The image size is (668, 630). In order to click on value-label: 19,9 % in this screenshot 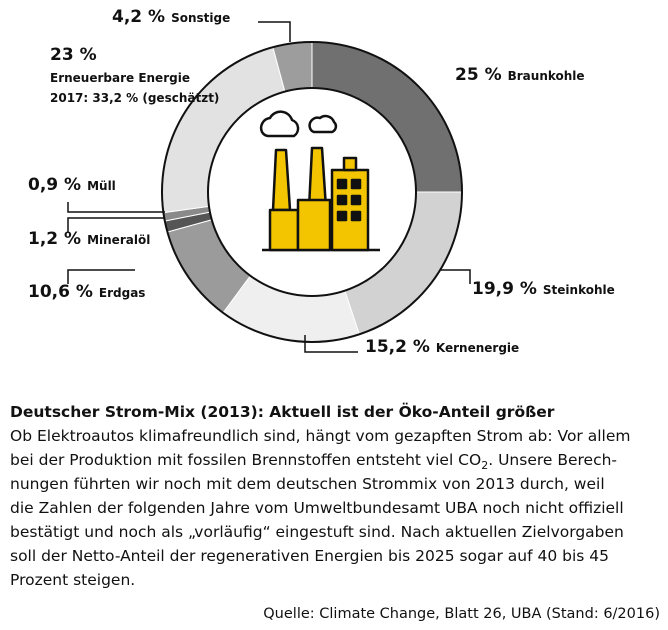, I will do `click(504, 289)`.